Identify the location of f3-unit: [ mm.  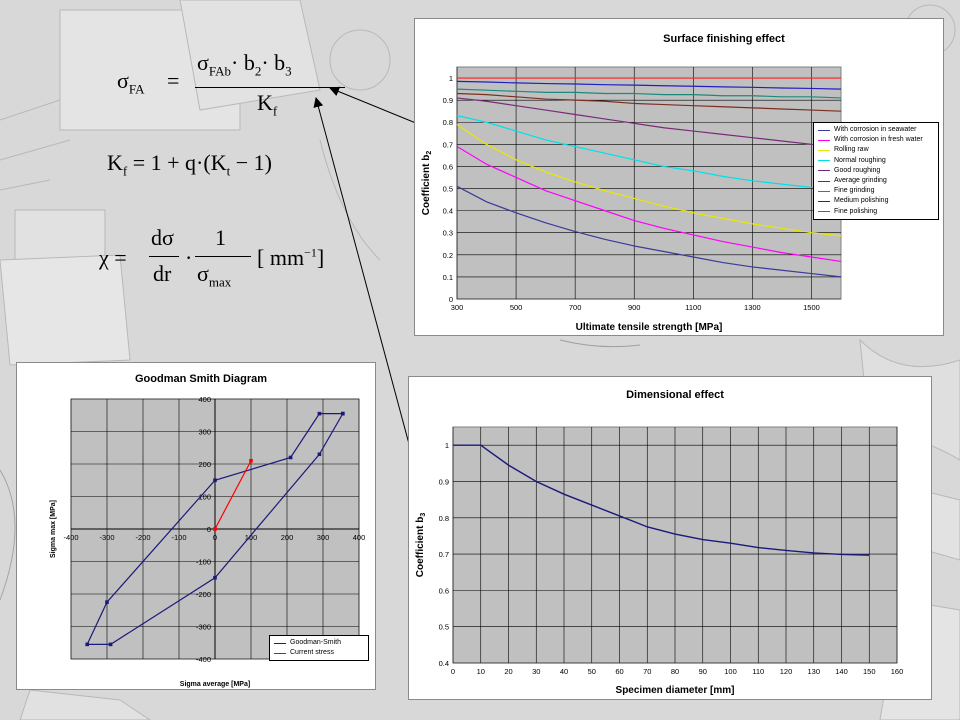
(281, 257).